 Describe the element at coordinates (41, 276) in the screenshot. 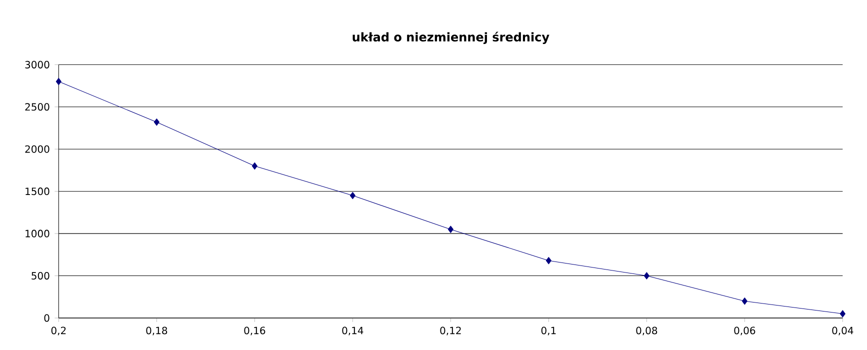

I see `y-tick-label: 500` at that location.